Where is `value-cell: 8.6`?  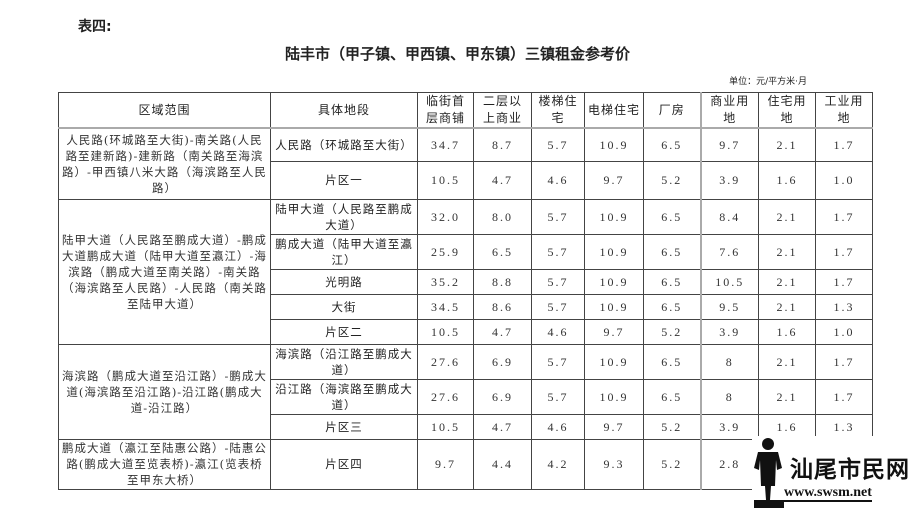
value-cell: 8.6 is located at coordinates (502, 306).